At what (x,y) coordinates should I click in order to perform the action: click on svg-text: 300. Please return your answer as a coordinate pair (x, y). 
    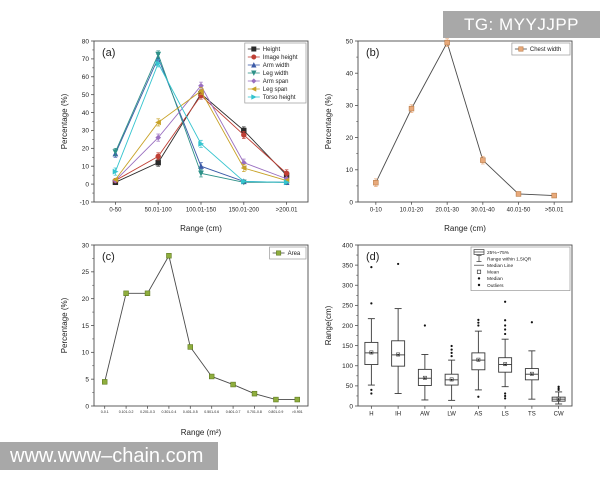
    Looking at the image, I should click on (347, 286).